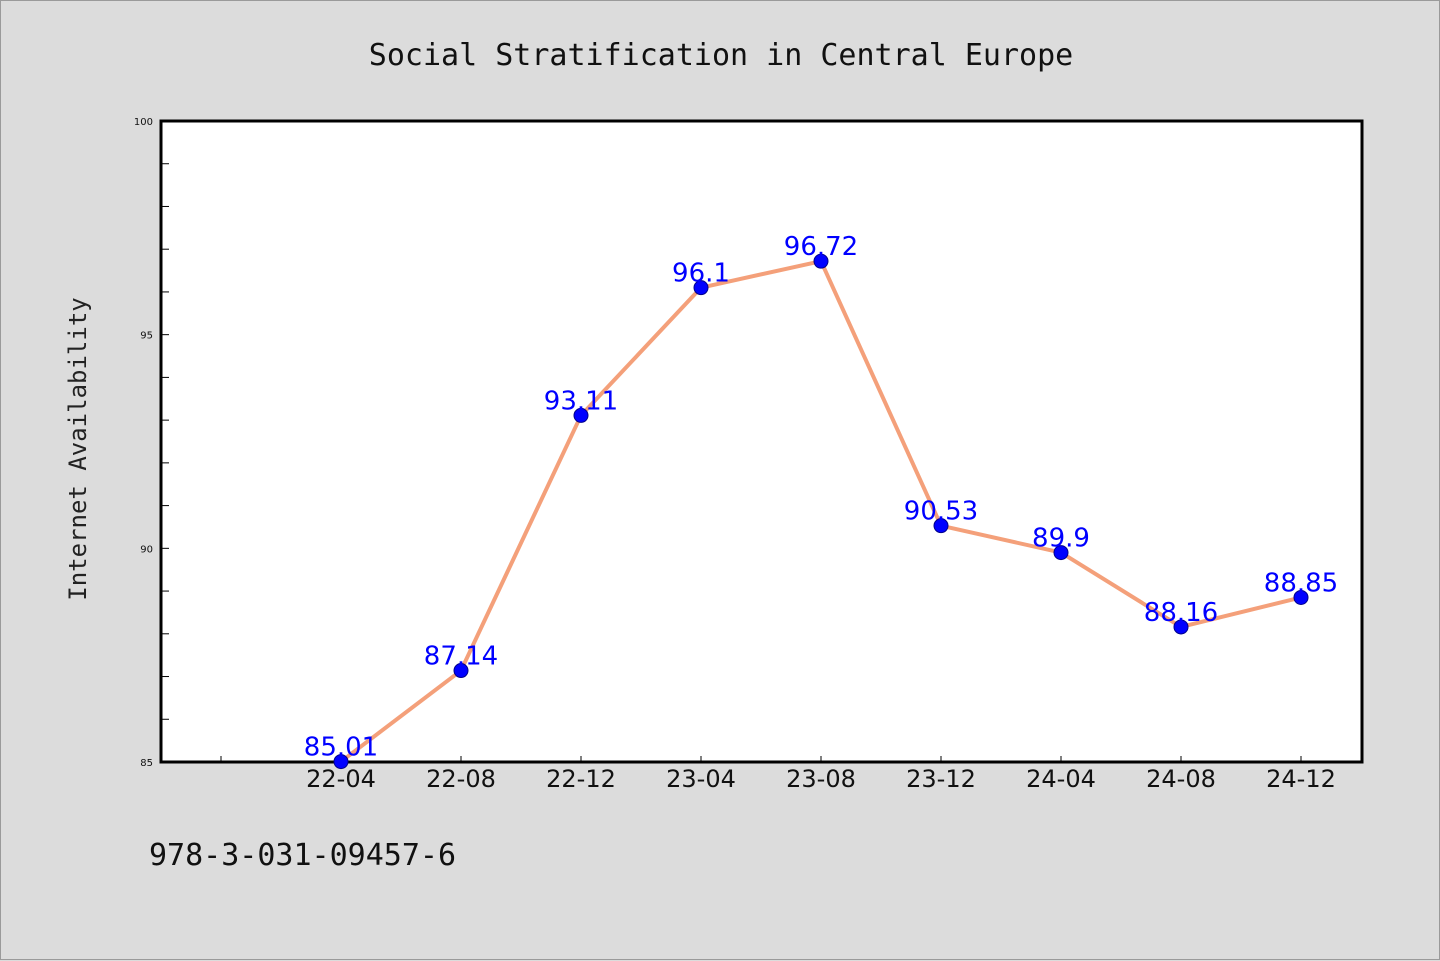 This screenshot has width=1440, height=961. I want to click on x-tick-label: 22-04, so click(341, 779).